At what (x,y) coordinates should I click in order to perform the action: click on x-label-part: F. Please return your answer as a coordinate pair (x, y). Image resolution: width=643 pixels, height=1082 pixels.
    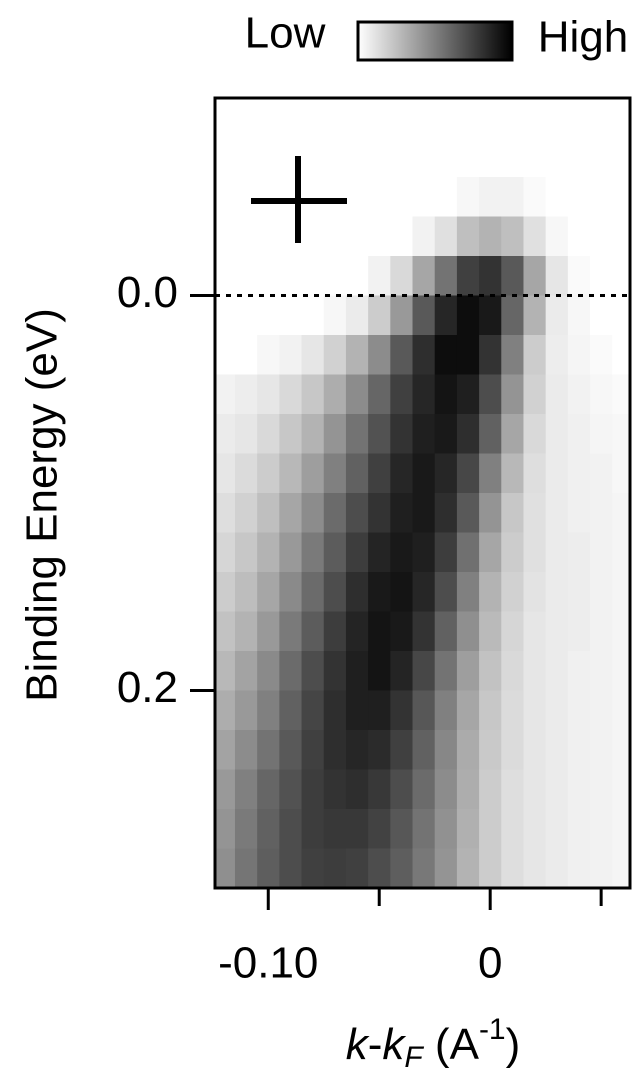
    Looking at the image, I should click on (414, 1057).